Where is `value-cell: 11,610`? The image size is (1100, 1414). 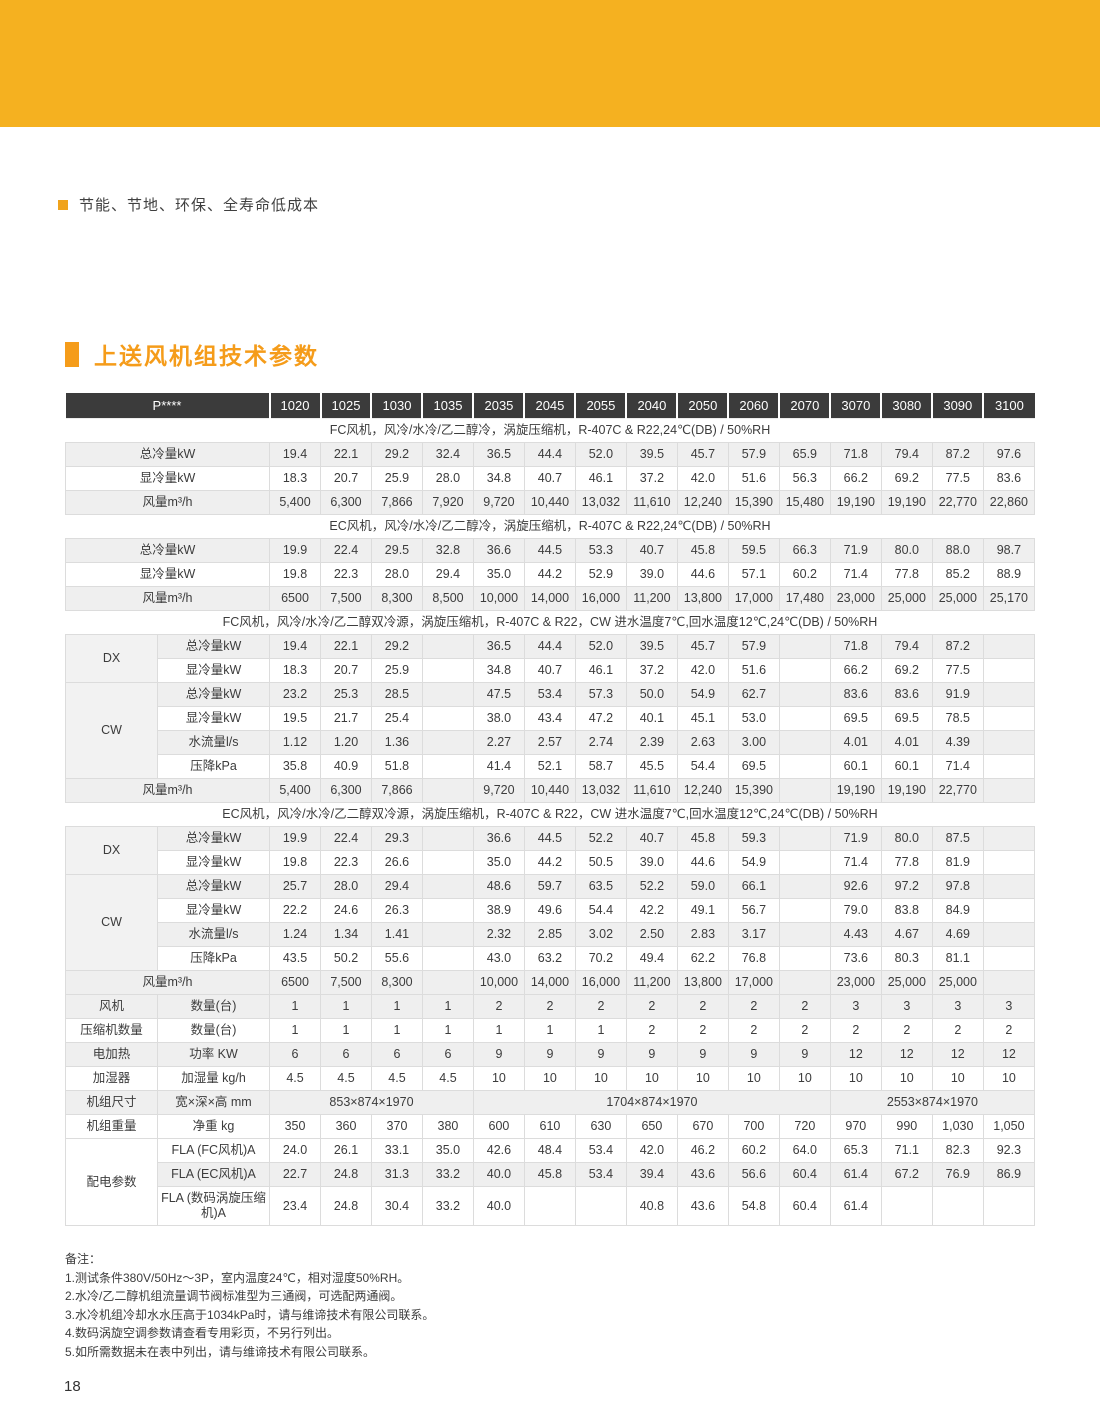
value-cell: 11,610 is located at coordinates (651, 790).